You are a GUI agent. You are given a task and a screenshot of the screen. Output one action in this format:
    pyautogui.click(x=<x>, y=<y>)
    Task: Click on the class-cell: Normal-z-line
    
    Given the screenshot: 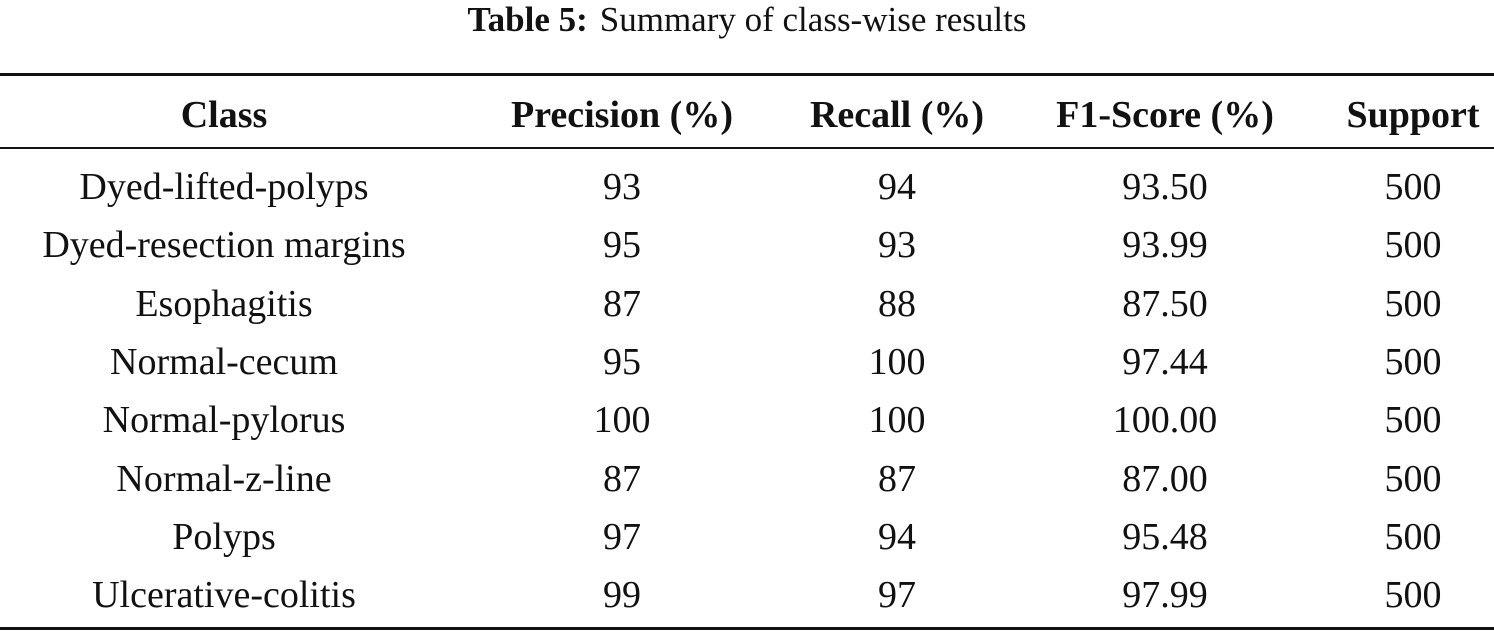 What is the action you would take?
    pyautogui.click(x=224, y=478)
    